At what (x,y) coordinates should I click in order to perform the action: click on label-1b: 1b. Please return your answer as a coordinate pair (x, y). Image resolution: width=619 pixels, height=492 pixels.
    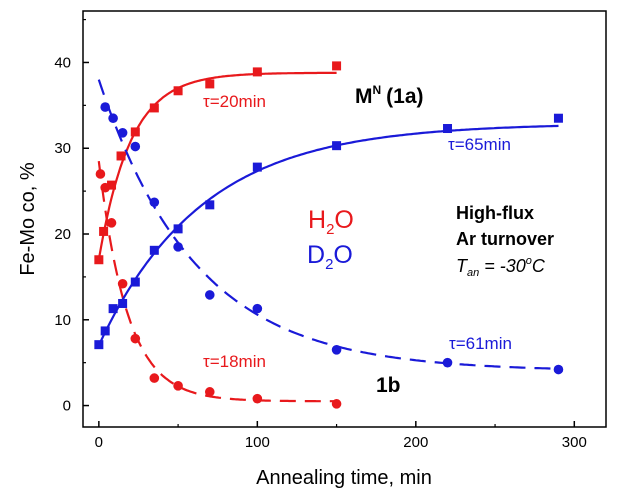
    Looking at the image, I should click on (388, 385).